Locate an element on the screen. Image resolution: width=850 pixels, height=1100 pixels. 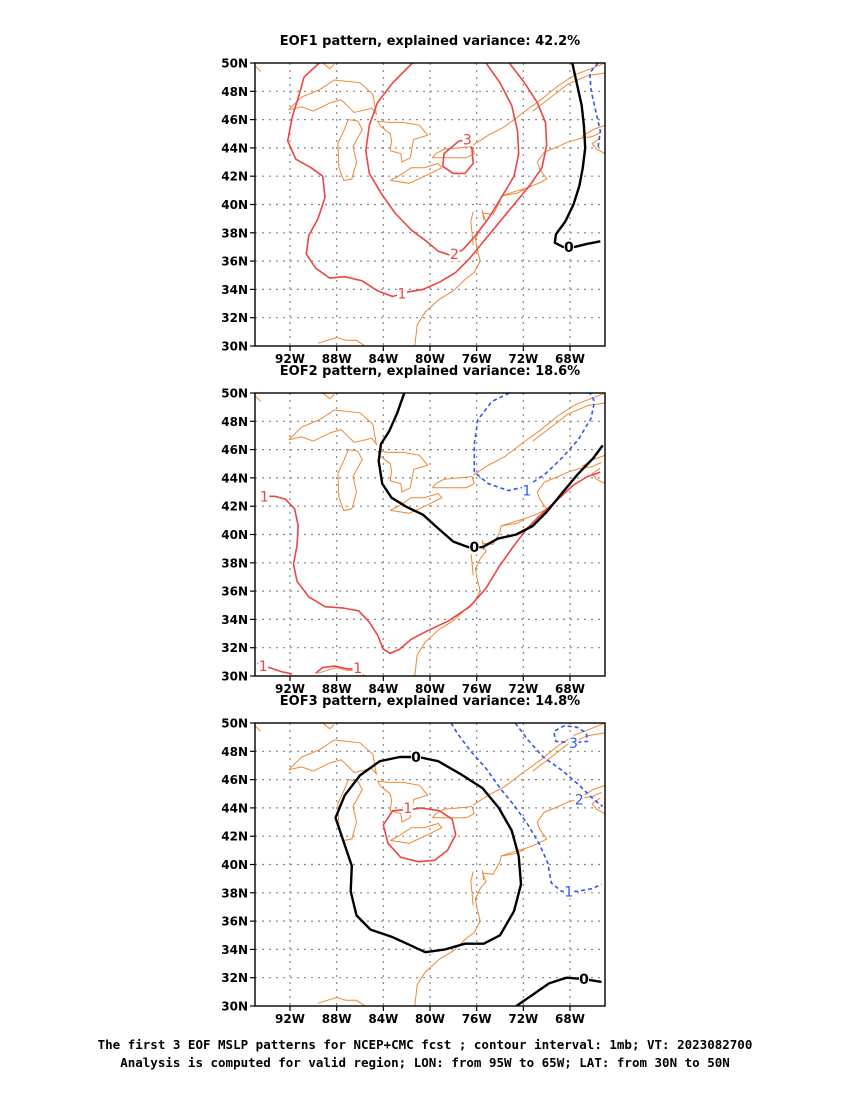
y-tick-label-10: 50N is located at coordinates (234, 64).